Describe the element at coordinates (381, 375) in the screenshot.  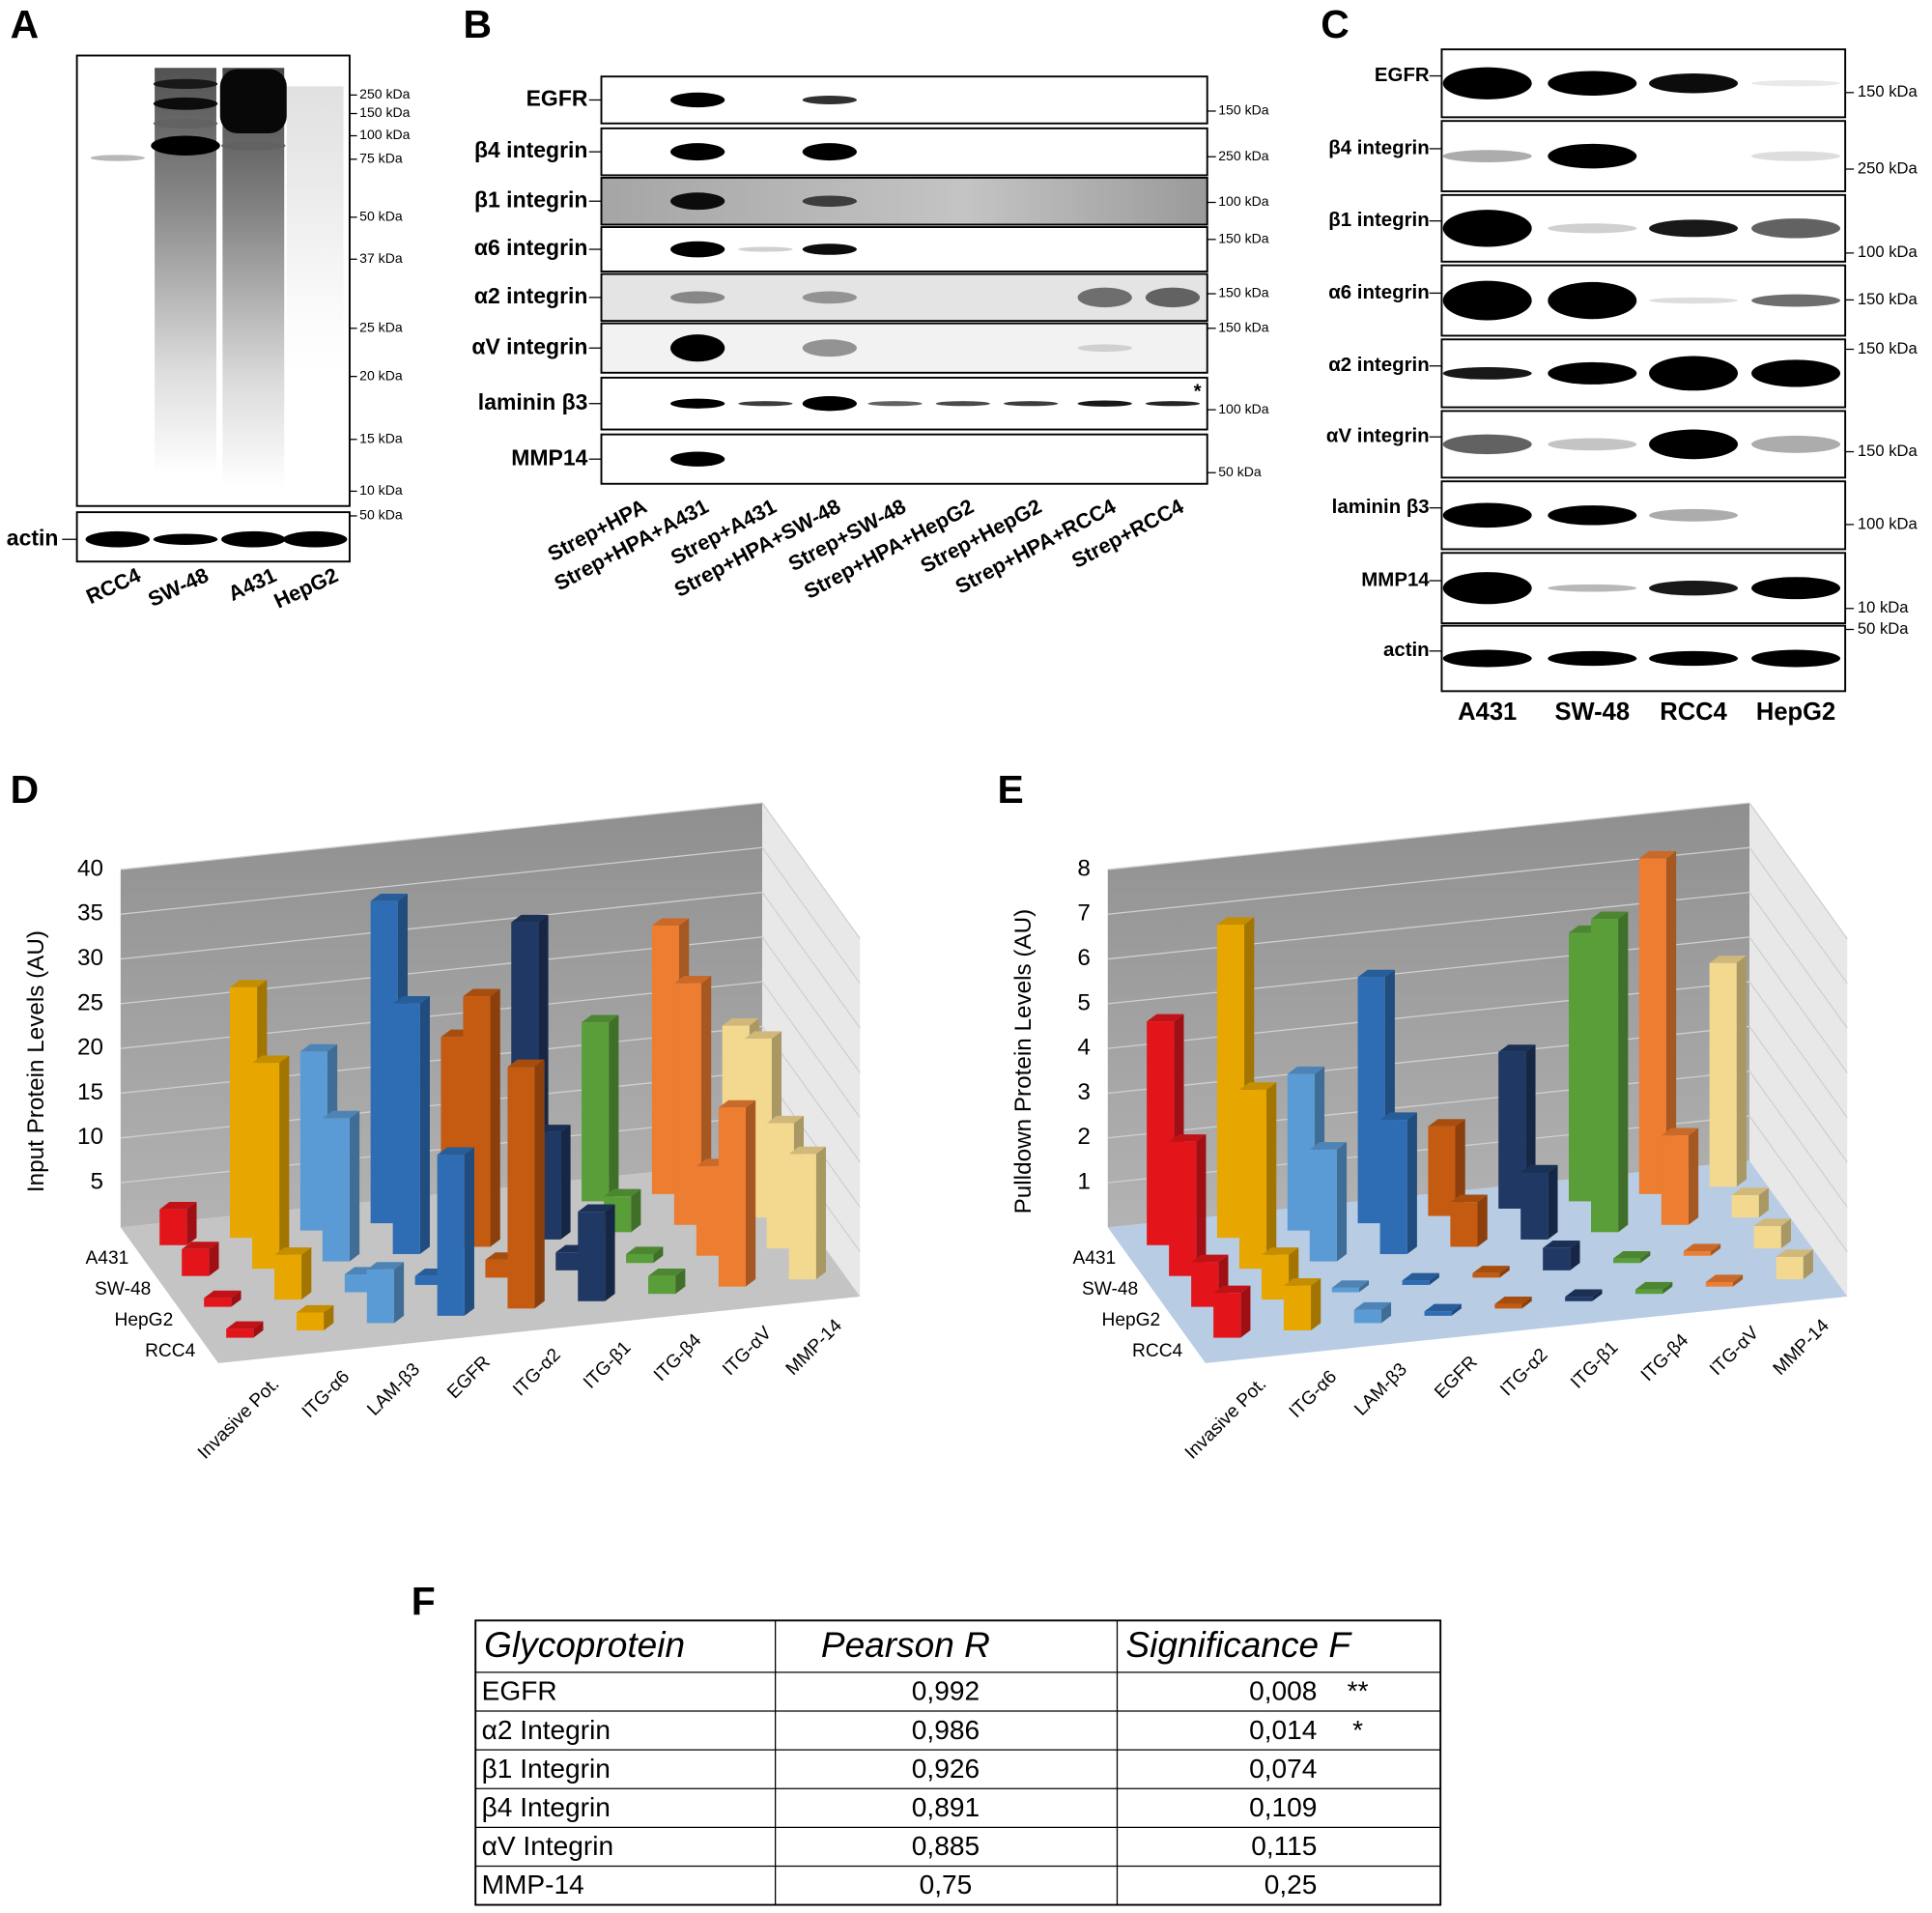
I see `marker-label: 20 kDa` at that location.